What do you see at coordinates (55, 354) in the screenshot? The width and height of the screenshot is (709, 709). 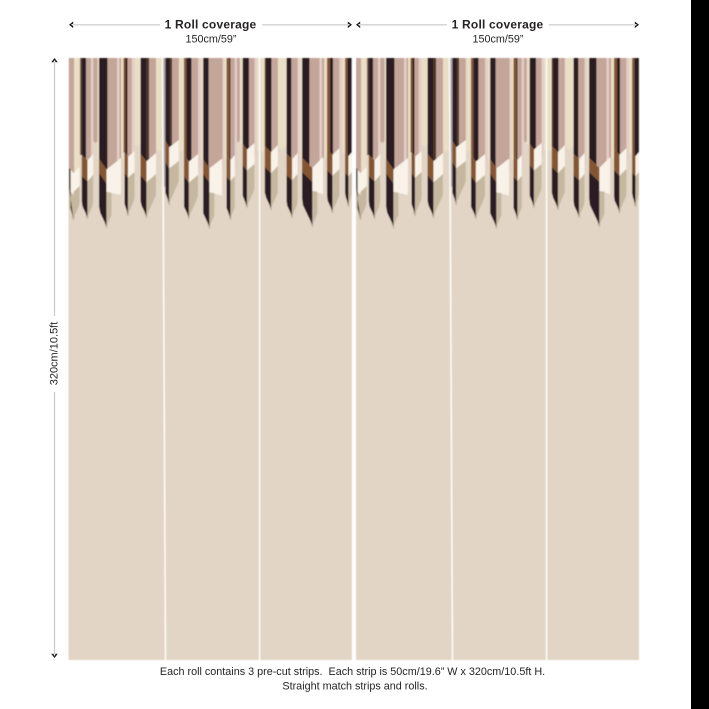 I see `svg-text: 320cm/10.5ft` at bounding box center [55, 354].